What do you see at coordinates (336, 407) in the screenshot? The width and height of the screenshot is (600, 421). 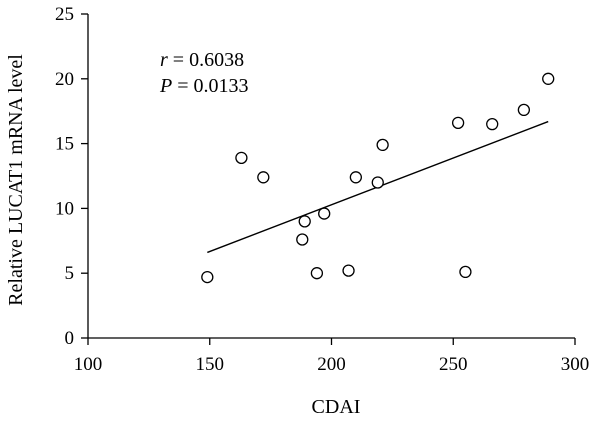 I see `x-axis-title: CDAI` at bounding box center [336, 407].